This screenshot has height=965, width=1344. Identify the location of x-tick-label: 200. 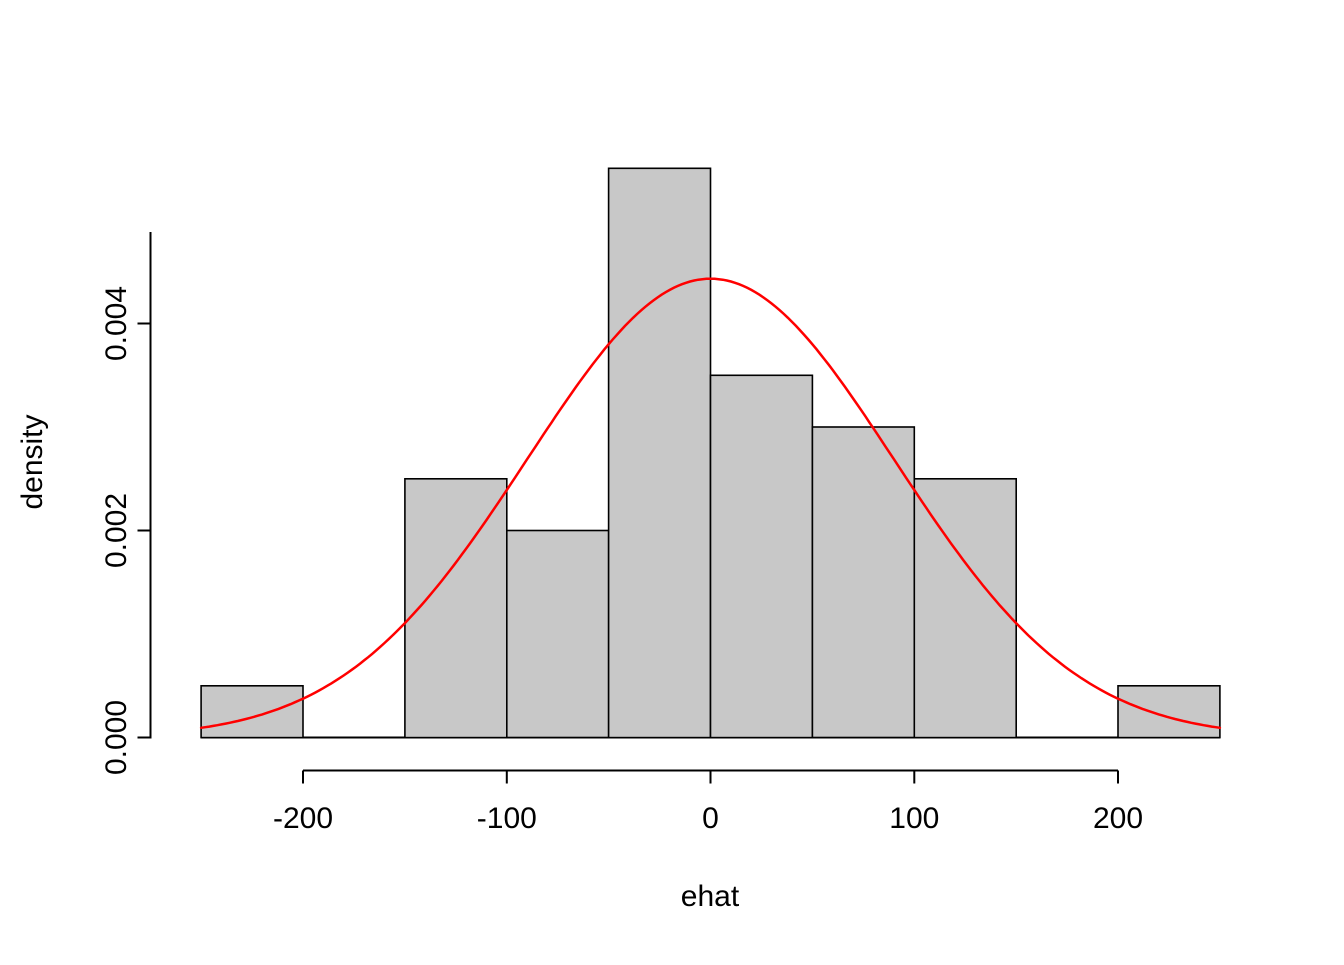
(1118, 818).